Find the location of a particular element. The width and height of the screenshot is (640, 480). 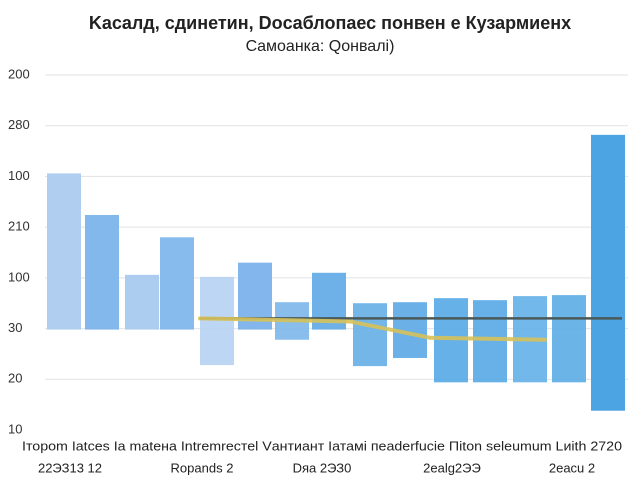

y-tick-label: 20 is located at coordinates (15, 378).